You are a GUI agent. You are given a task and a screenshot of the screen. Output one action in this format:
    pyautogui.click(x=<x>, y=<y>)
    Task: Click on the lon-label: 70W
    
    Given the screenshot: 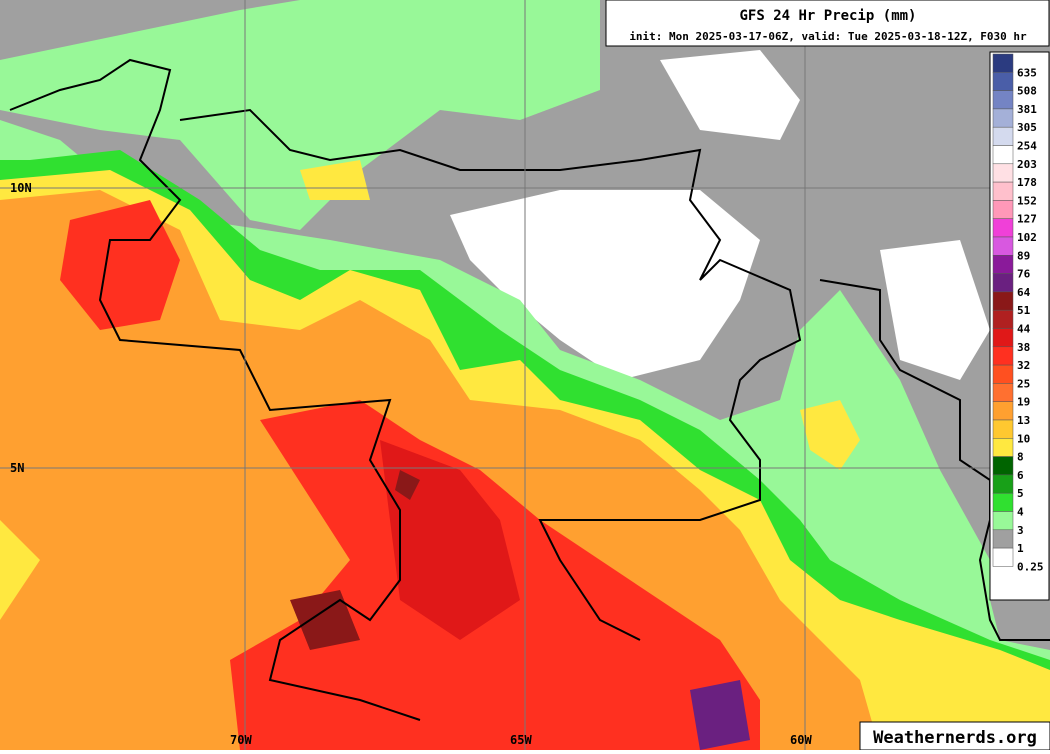 What is the action you would take?
    pyautogui.click(x=241, y=740)
    